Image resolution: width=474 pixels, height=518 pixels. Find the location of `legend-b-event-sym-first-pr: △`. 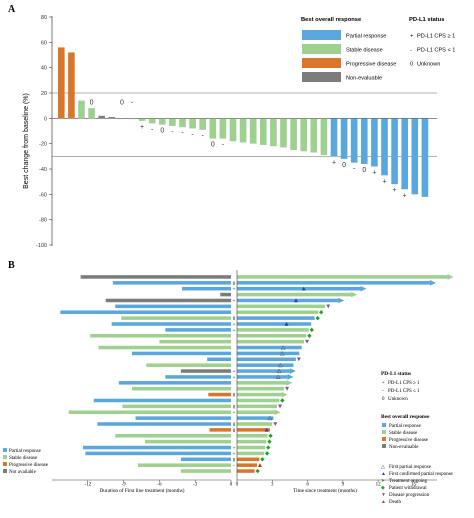

legend-b-event-sym-first-pr: △ is located at coordinates (383, 467).